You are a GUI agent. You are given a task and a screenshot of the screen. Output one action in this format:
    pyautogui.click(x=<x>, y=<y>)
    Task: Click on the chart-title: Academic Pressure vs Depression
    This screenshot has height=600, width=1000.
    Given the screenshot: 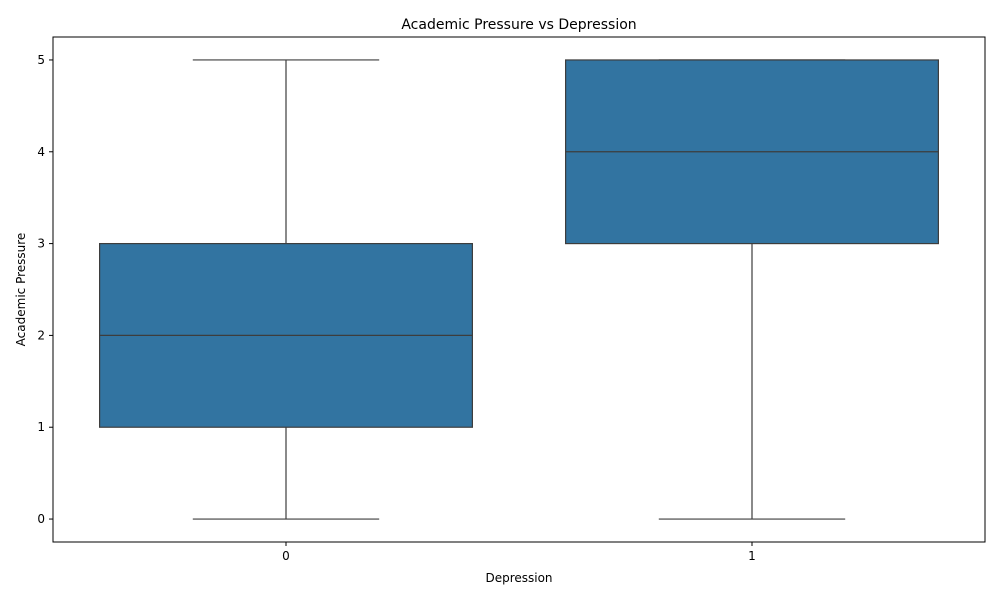 What is the action you would take?
    pyautogui.click(x=518, y=25)
    